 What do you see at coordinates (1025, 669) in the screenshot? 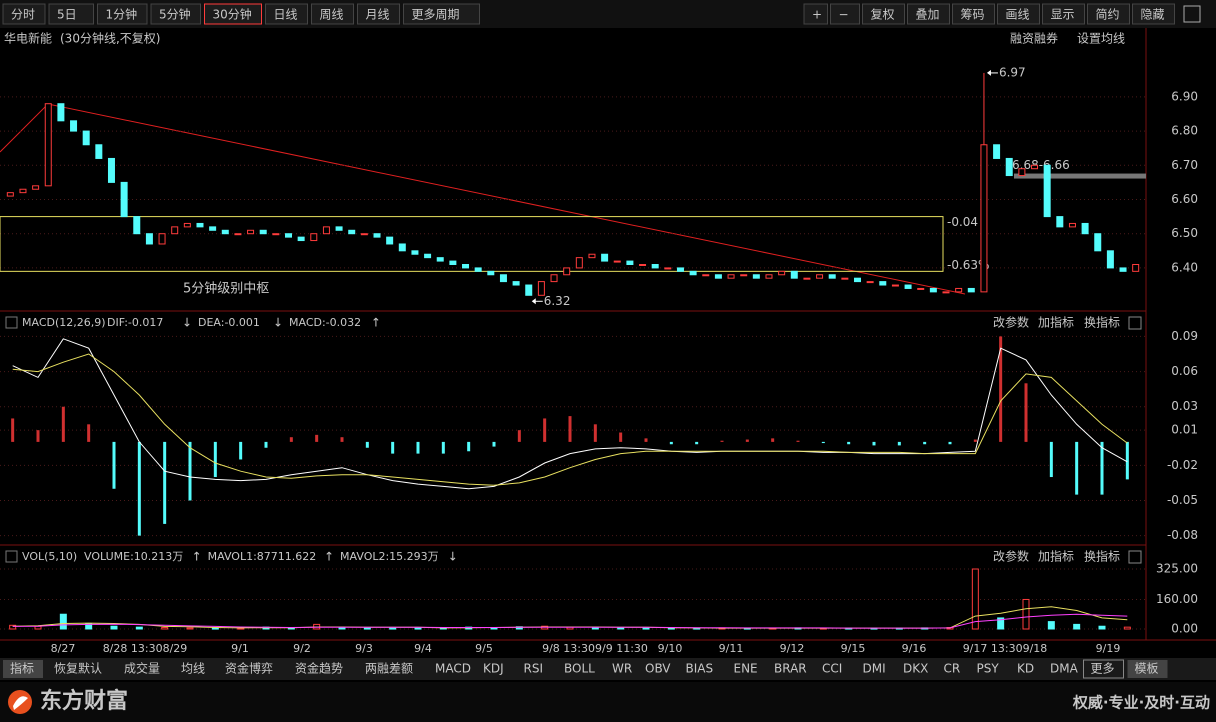
I see `tab-label: KD` at bounding box center [1025, 669].